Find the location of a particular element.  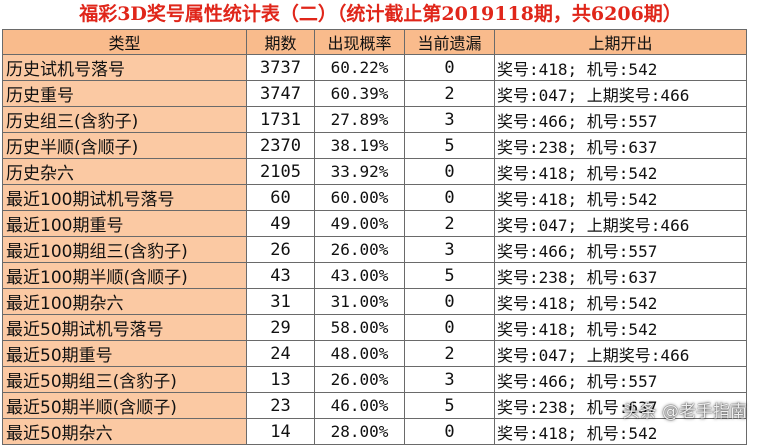

row-type-cell: 历史组三(含豹子) is located at coordinates (124, 119).